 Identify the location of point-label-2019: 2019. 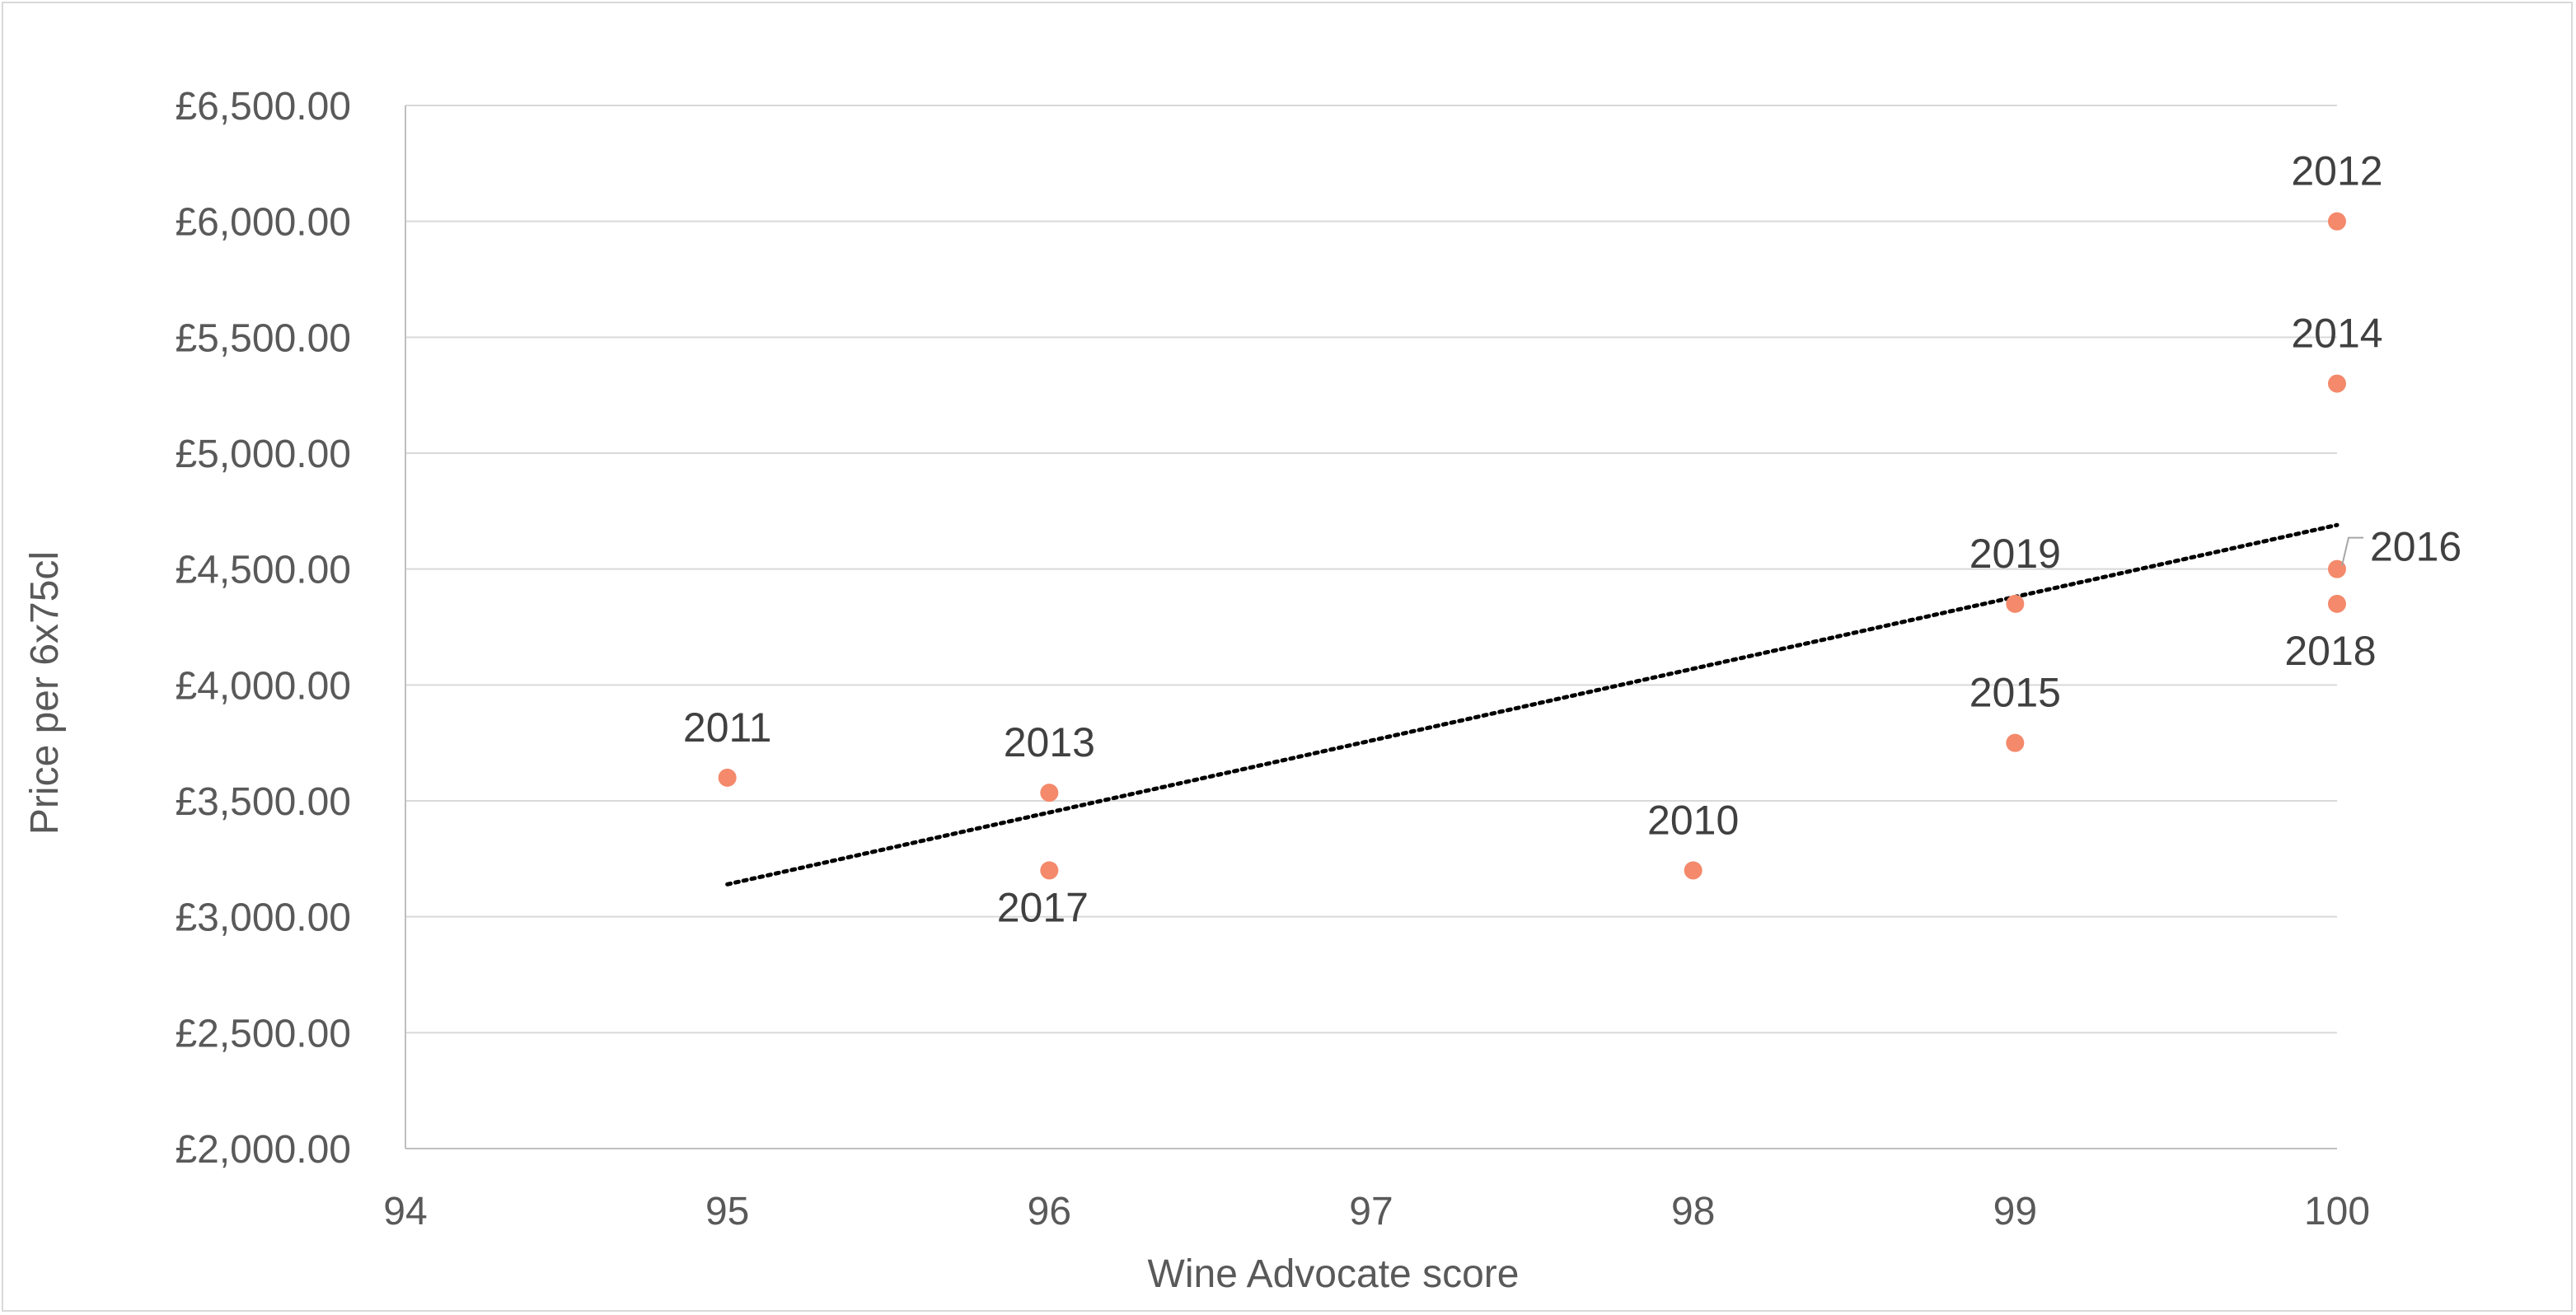
(2015, 554).